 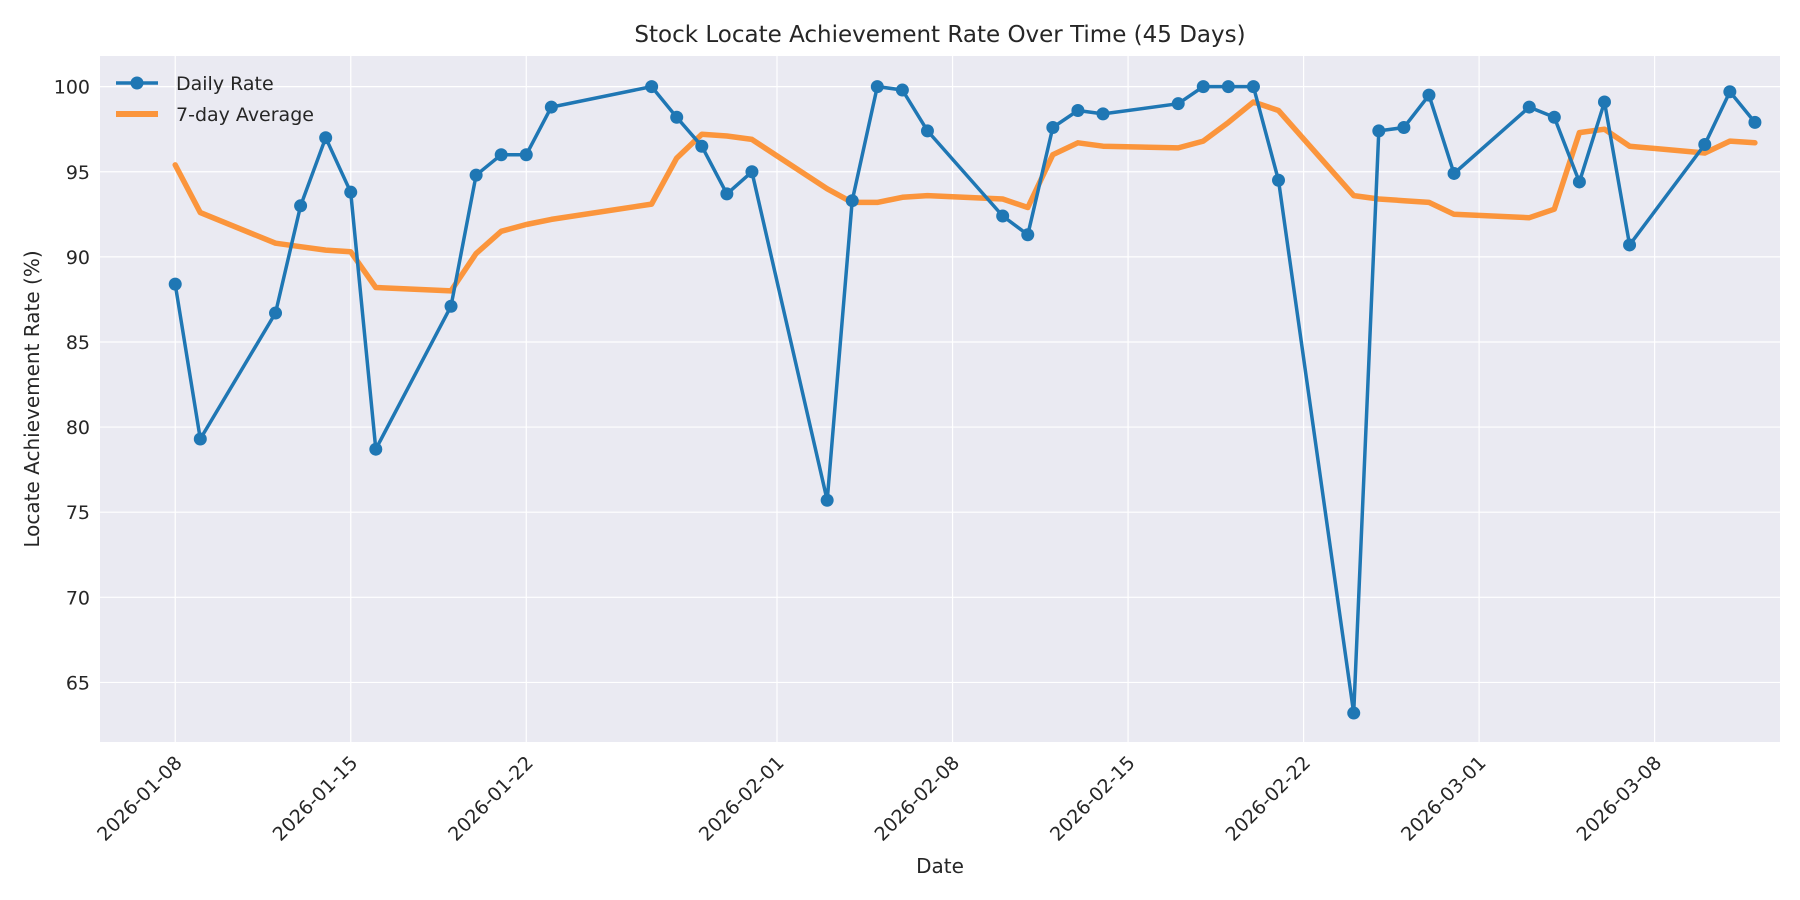 I want to click on y-axis-title: Locate Achievement Rate (%), so click(x=32, y=398).